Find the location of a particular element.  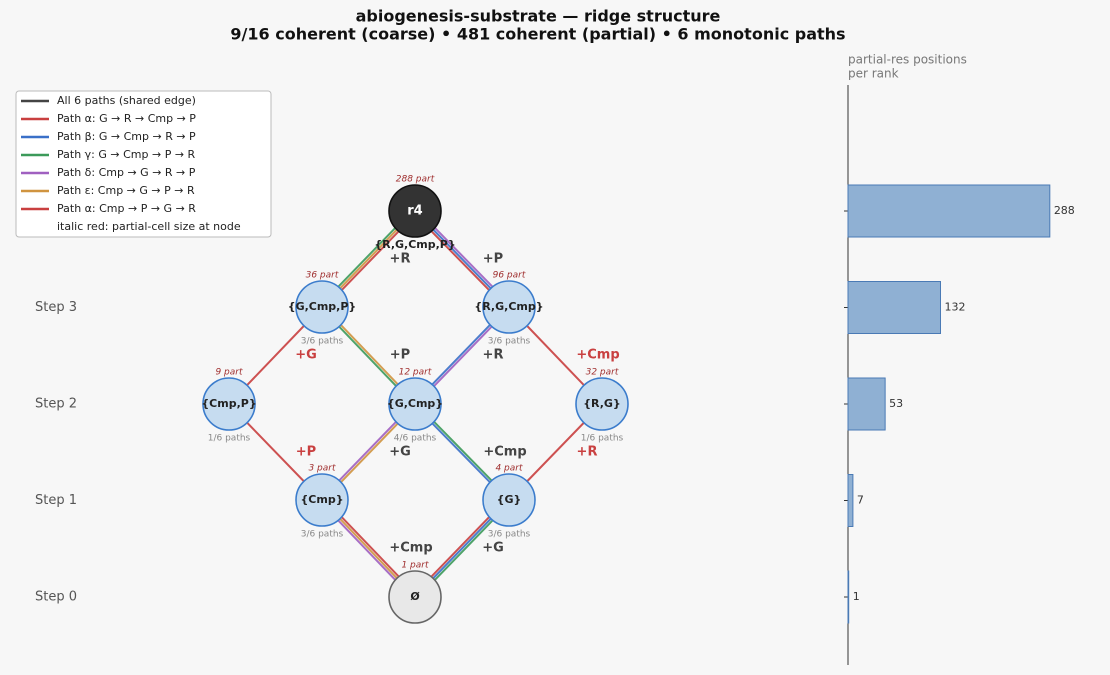

legend-label: Path α: G → R → Cmp → P is located at coordinates (126, 118).